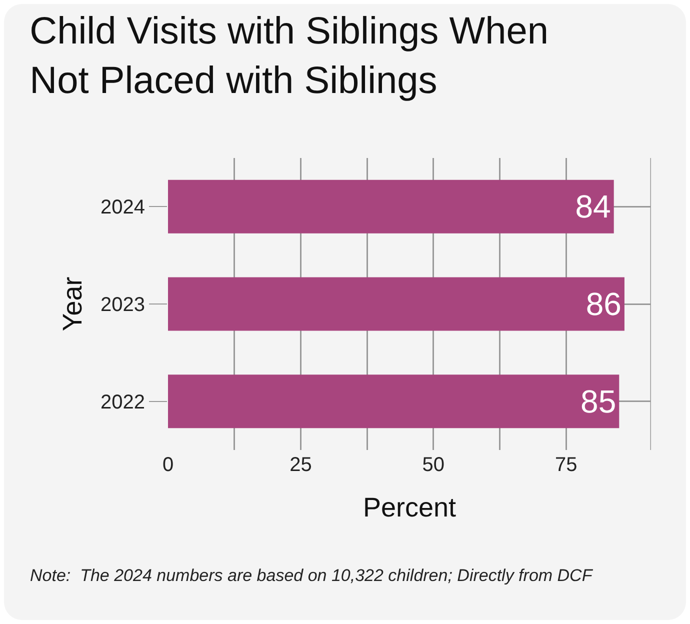 This screenshot has height=624, width=690. I want to click on text: Note: The 2024 numbers are based on 10,322 children; Directly from DCF, so click(312, 575).